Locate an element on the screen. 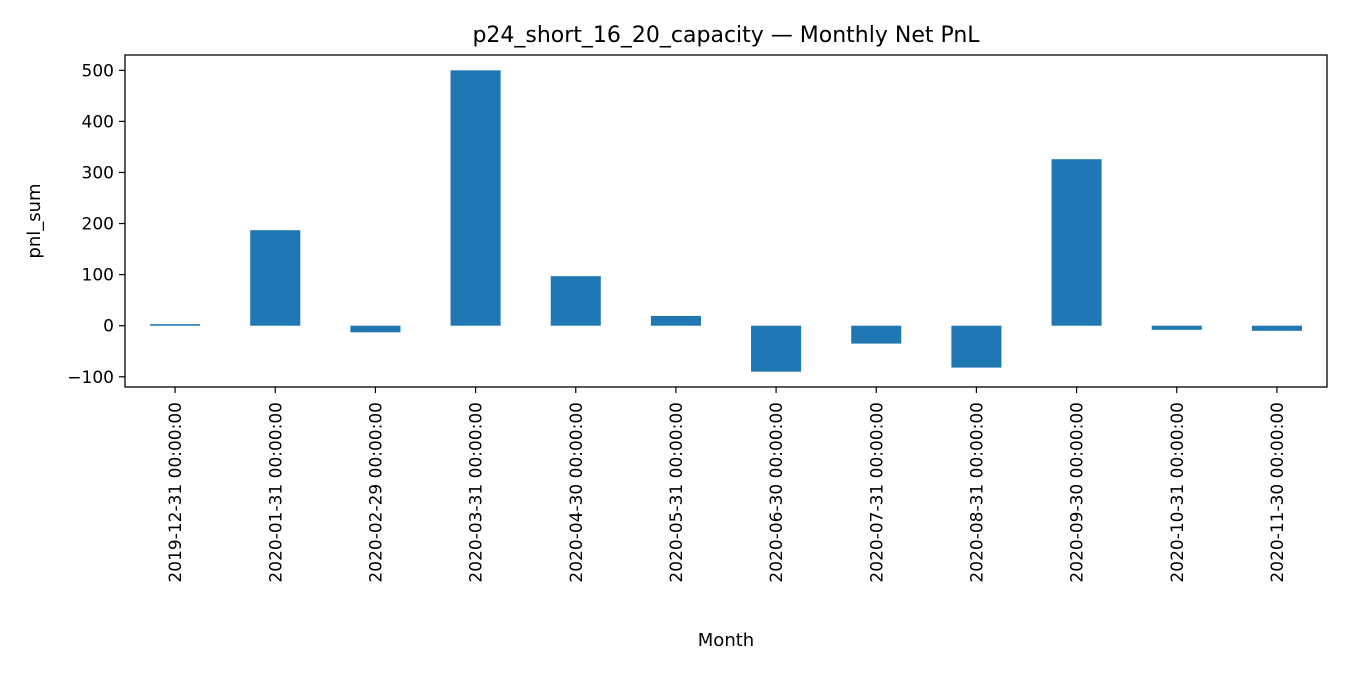  y-tick-label: −100 is located at coordinates (90, 378).